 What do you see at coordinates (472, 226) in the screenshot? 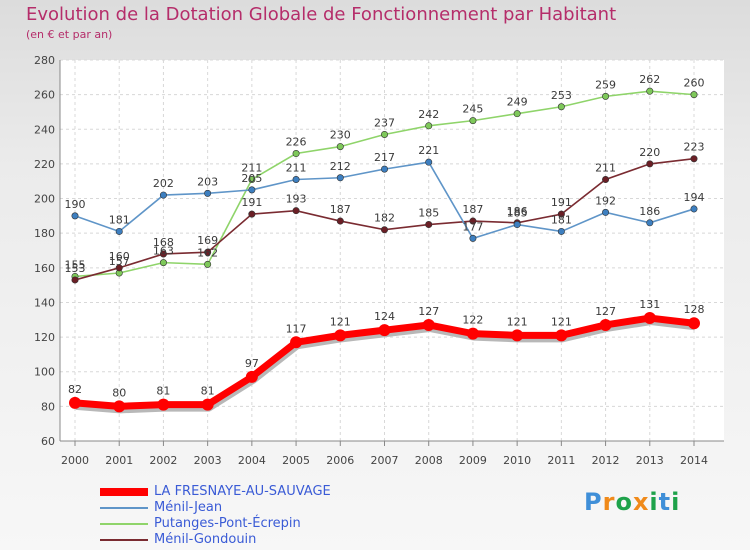
I see `data-label: 177` at bounding box center [472, 226].